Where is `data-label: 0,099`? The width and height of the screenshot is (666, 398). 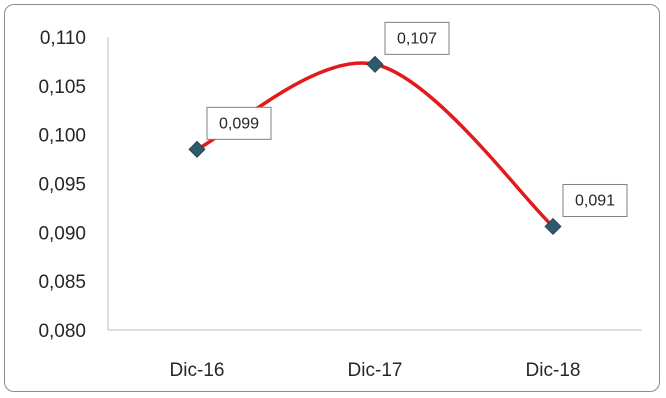
data-label: 0,099 is located at coordinates (239, 123).